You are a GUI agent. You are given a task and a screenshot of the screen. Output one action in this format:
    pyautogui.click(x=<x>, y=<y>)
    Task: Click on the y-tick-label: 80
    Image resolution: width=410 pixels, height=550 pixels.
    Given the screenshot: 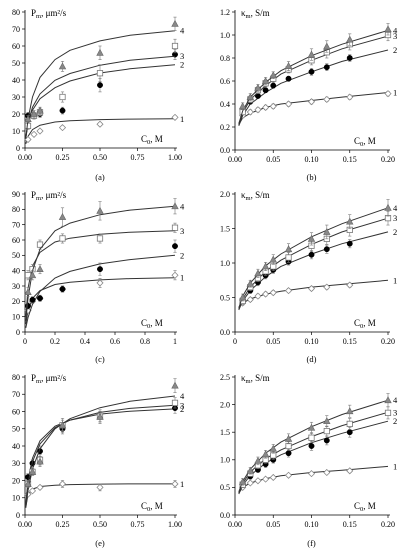 What is the action you would take?
    pyautogui.click(x=16, y=209)
    